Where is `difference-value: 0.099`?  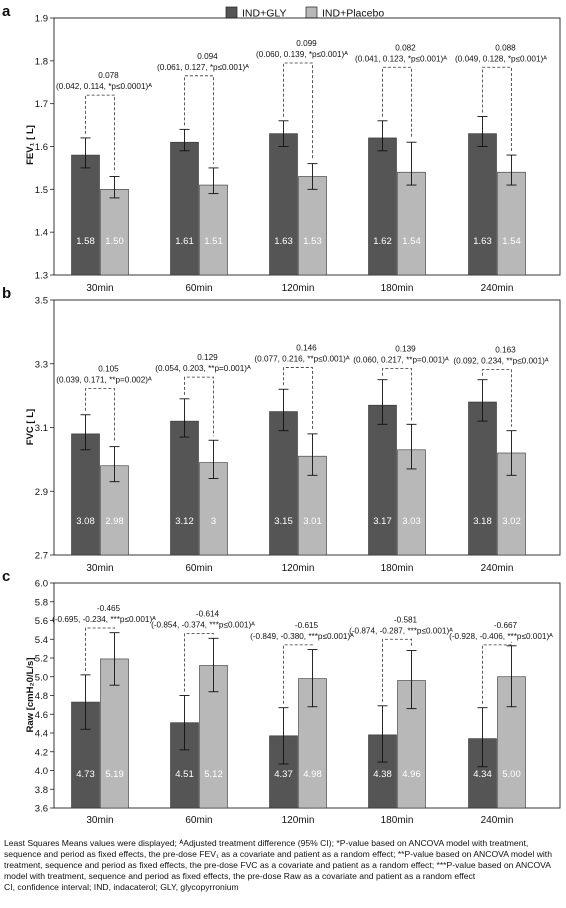
difference-value: 0.099 is located at coordinates (306, 43).